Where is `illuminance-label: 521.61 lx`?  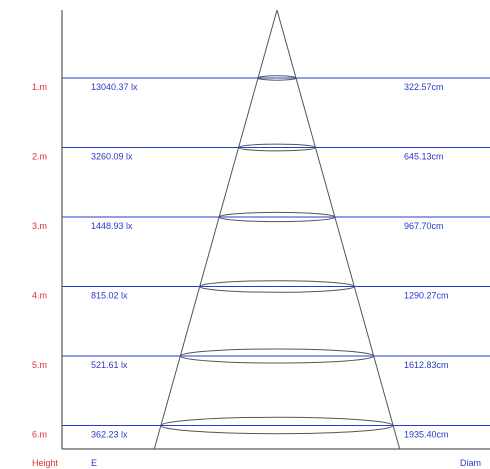 illuminance-label: 521.61 lx is located at coordinates (109, 365).